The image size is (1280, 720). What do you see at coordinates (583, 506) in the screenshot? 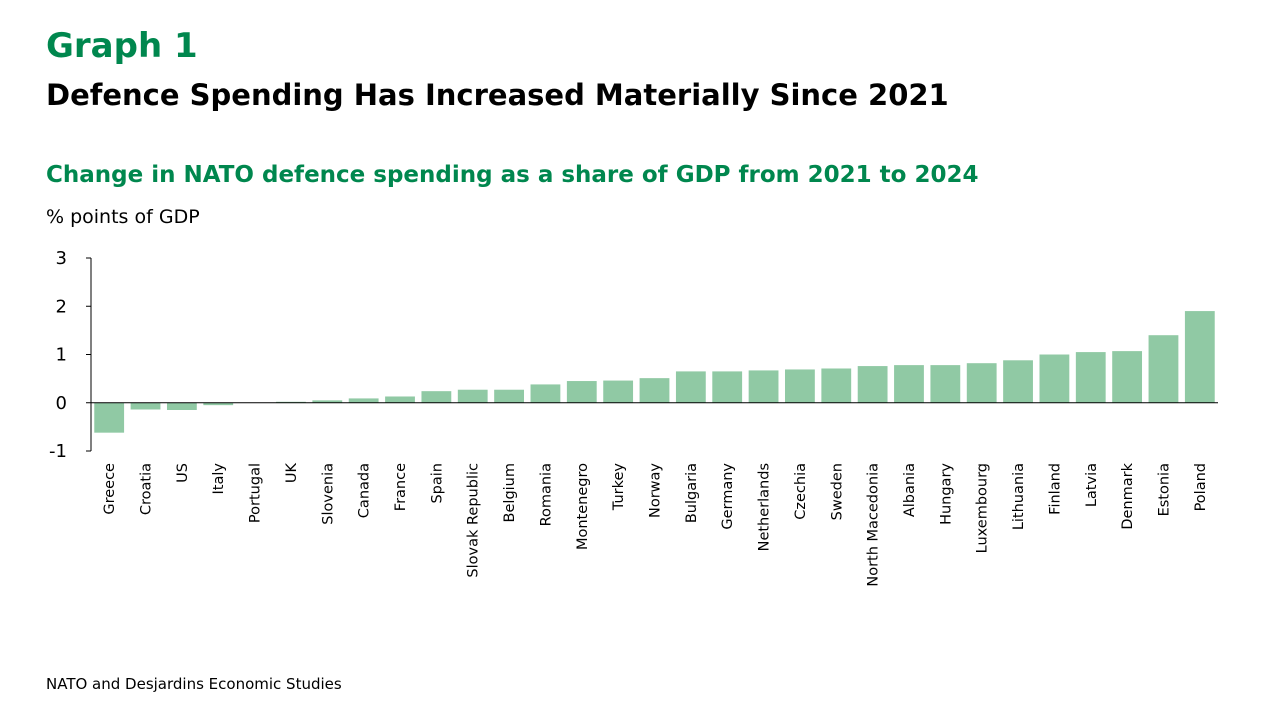
I see `x-tick-label: Montenegro` at bounding box center [583, 506].